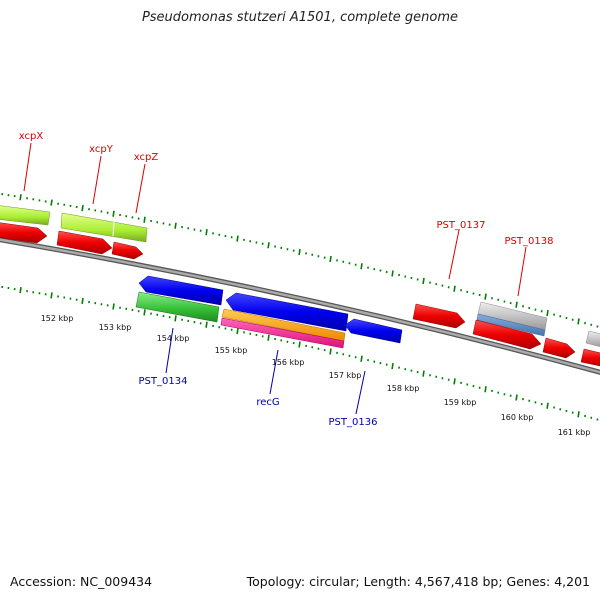 The image size is (600, 600). Describe the element at coordinates (574, 432) in the screenshot. I see `scale-label-161: 161 kbp` at that location.